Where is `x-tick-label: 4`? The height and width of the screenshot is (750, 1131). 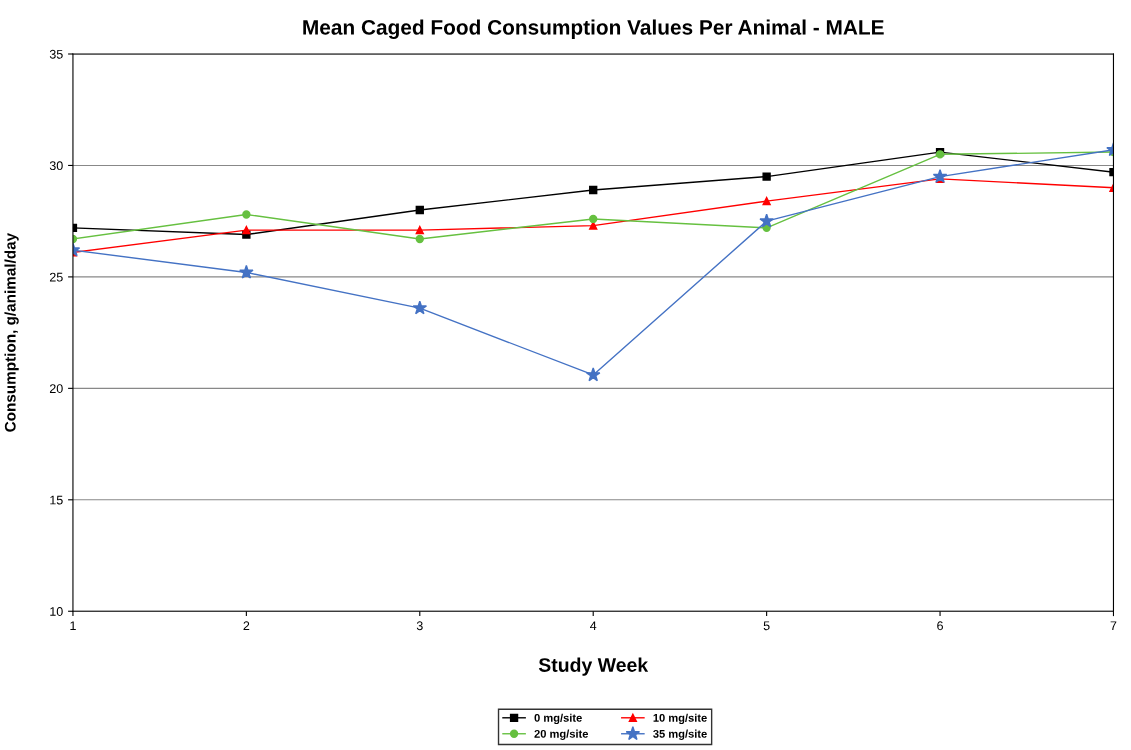 x-tick-label: 4 is located at coordinates (593, 626).